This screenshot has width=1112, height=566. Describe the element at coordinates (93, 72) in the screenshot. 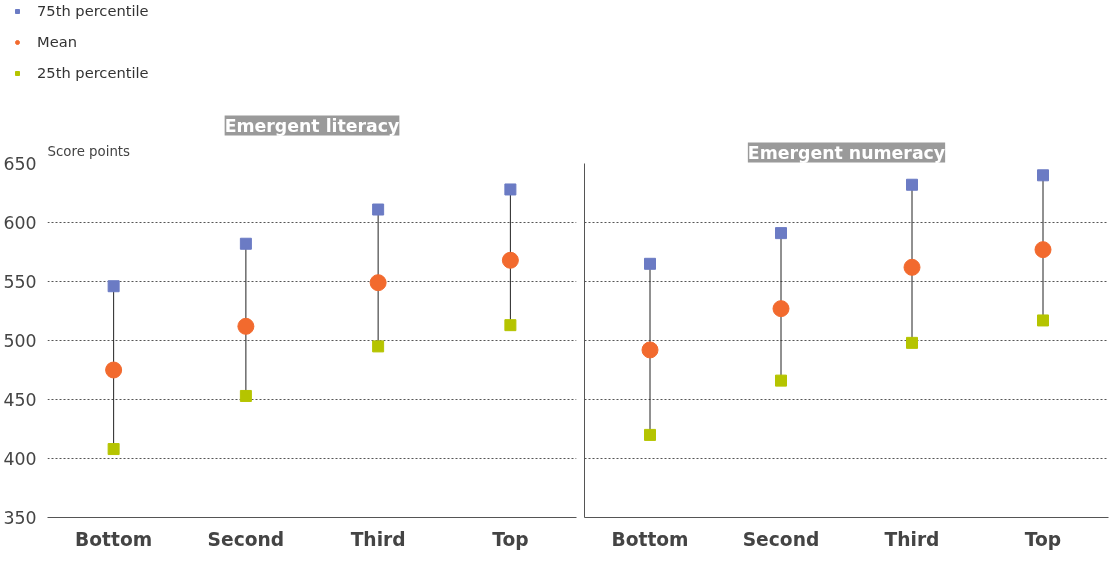

I see `legend-label: 25th percentile` at that location.